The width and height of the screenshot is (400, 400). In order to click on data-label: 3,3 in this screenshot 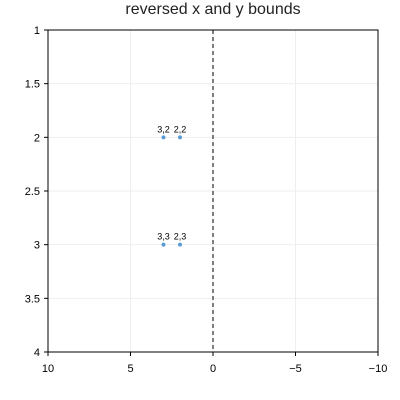, I will do `click(163, 237)`.